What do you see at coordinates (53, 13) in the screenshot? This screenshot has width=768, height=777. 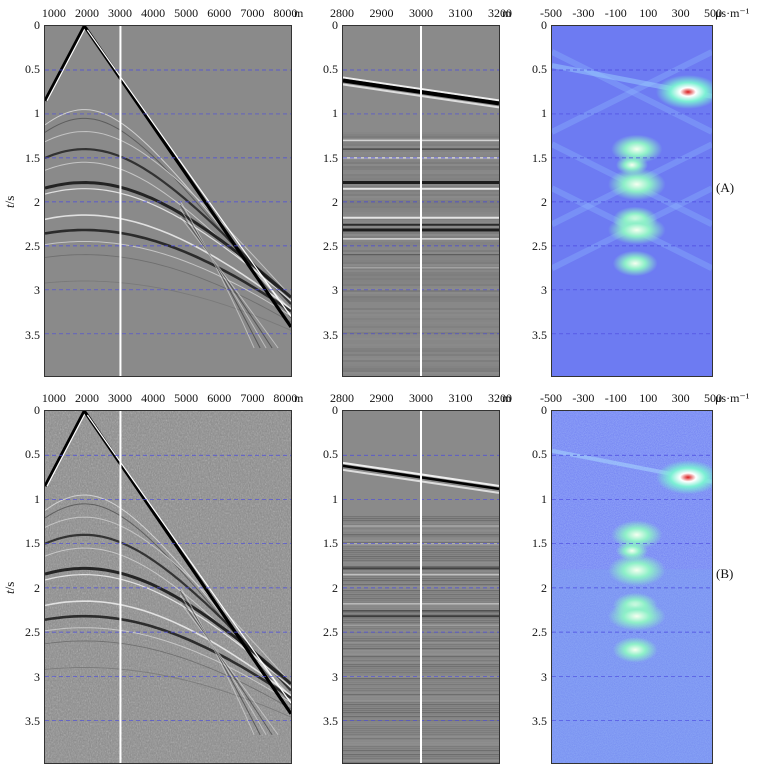 I see `x-tick-label: 1000` at bounding box center [53, 13].